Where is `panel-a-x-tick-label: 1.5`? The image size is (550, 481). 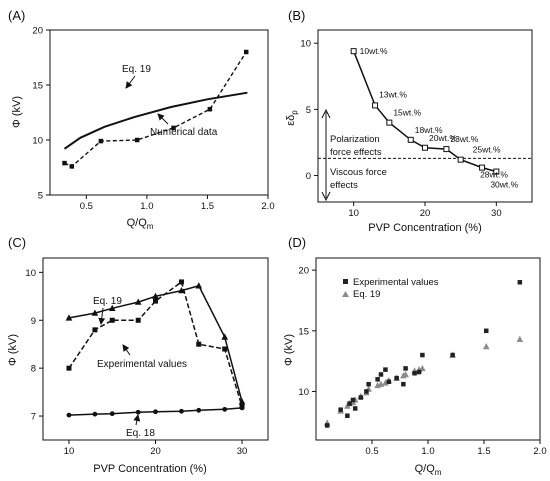
panel-a-x-tick-label: 1.5 is located at coordinates (207, 206).